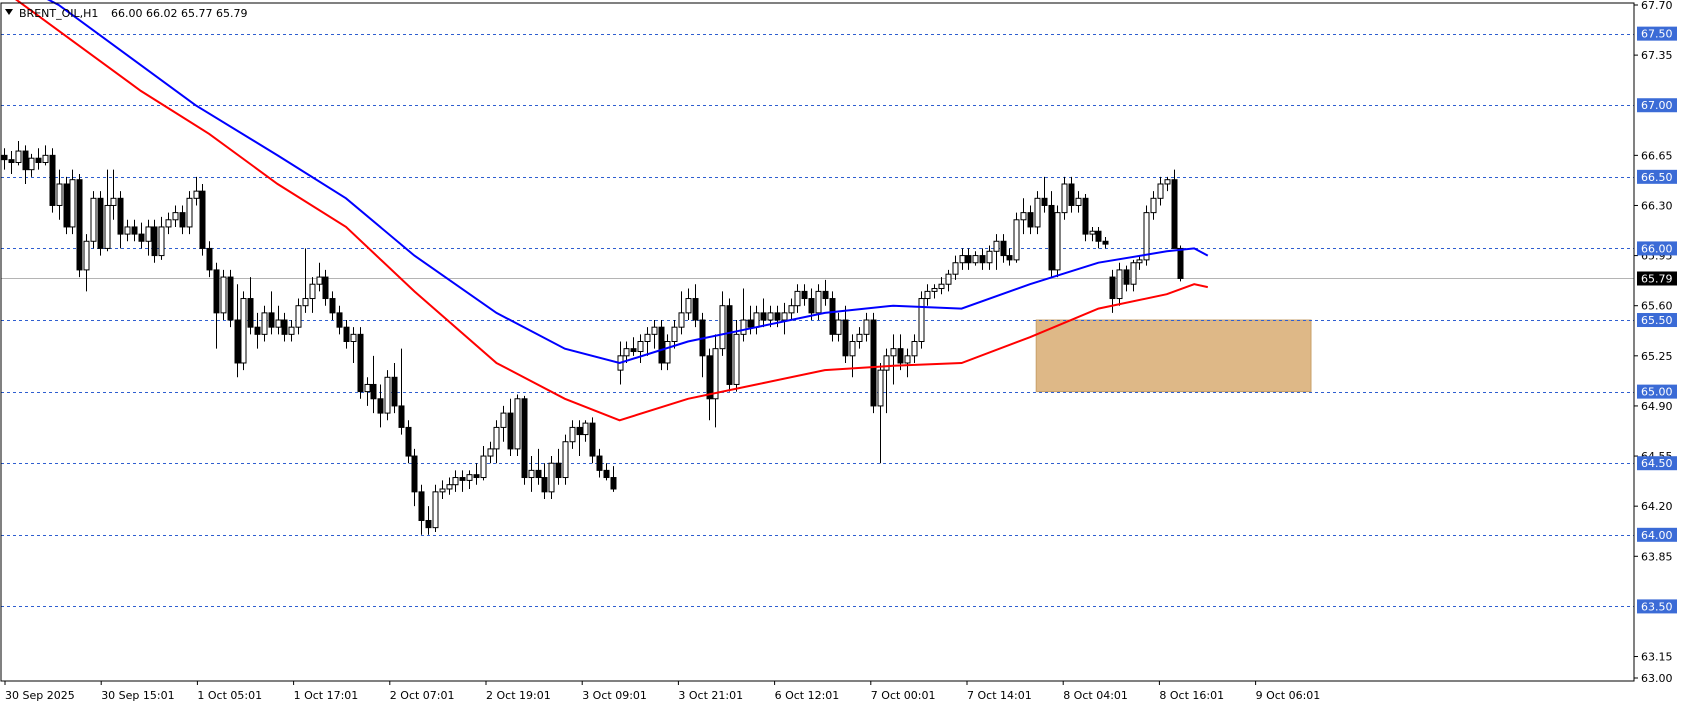 Image resolution: width=1686 pixels, height=706 pixels. What do you see at coordinates (9, 12) in the screenshot?
I see `dropdown-triangle-icon` at bounding box center [9, 12].